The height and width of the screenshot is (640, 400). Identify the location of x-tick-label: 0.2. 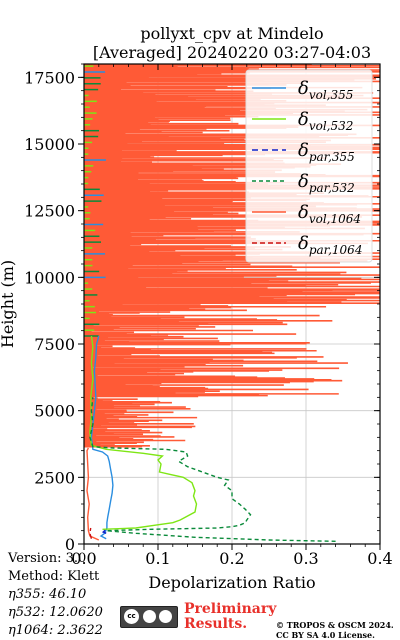
(231, 558).